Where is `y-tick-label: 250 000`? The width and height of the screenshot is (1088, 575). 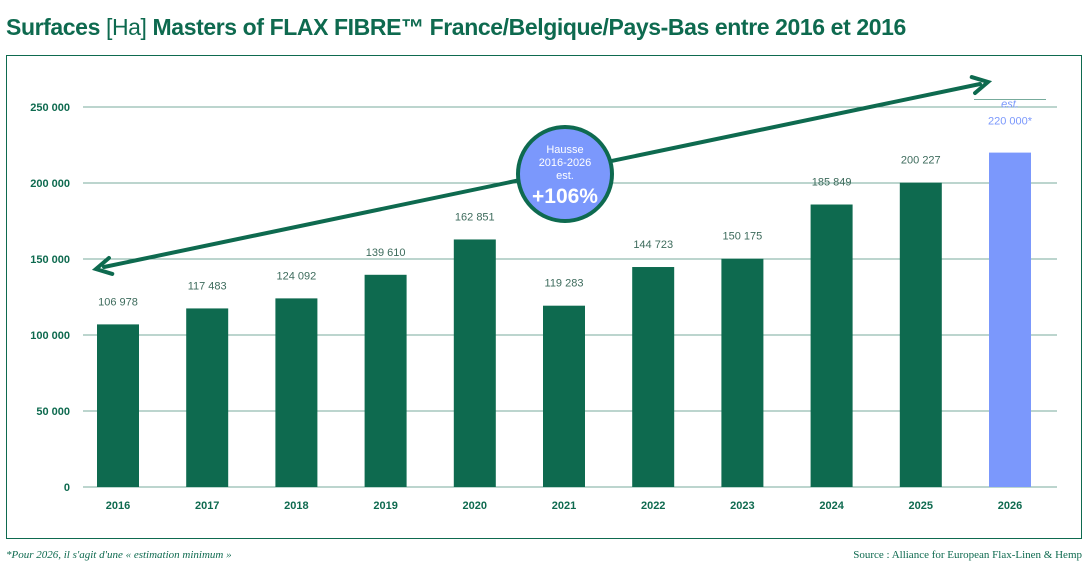 y-tick-label: 250 000 is located at coordinates (50, 108).